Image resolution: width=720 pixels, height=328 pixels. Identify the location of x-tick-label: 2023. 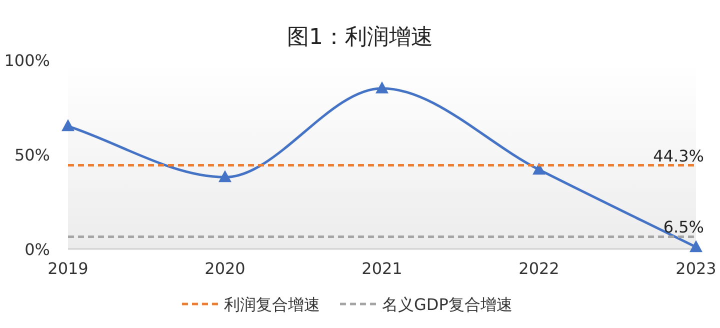
(696, 268).